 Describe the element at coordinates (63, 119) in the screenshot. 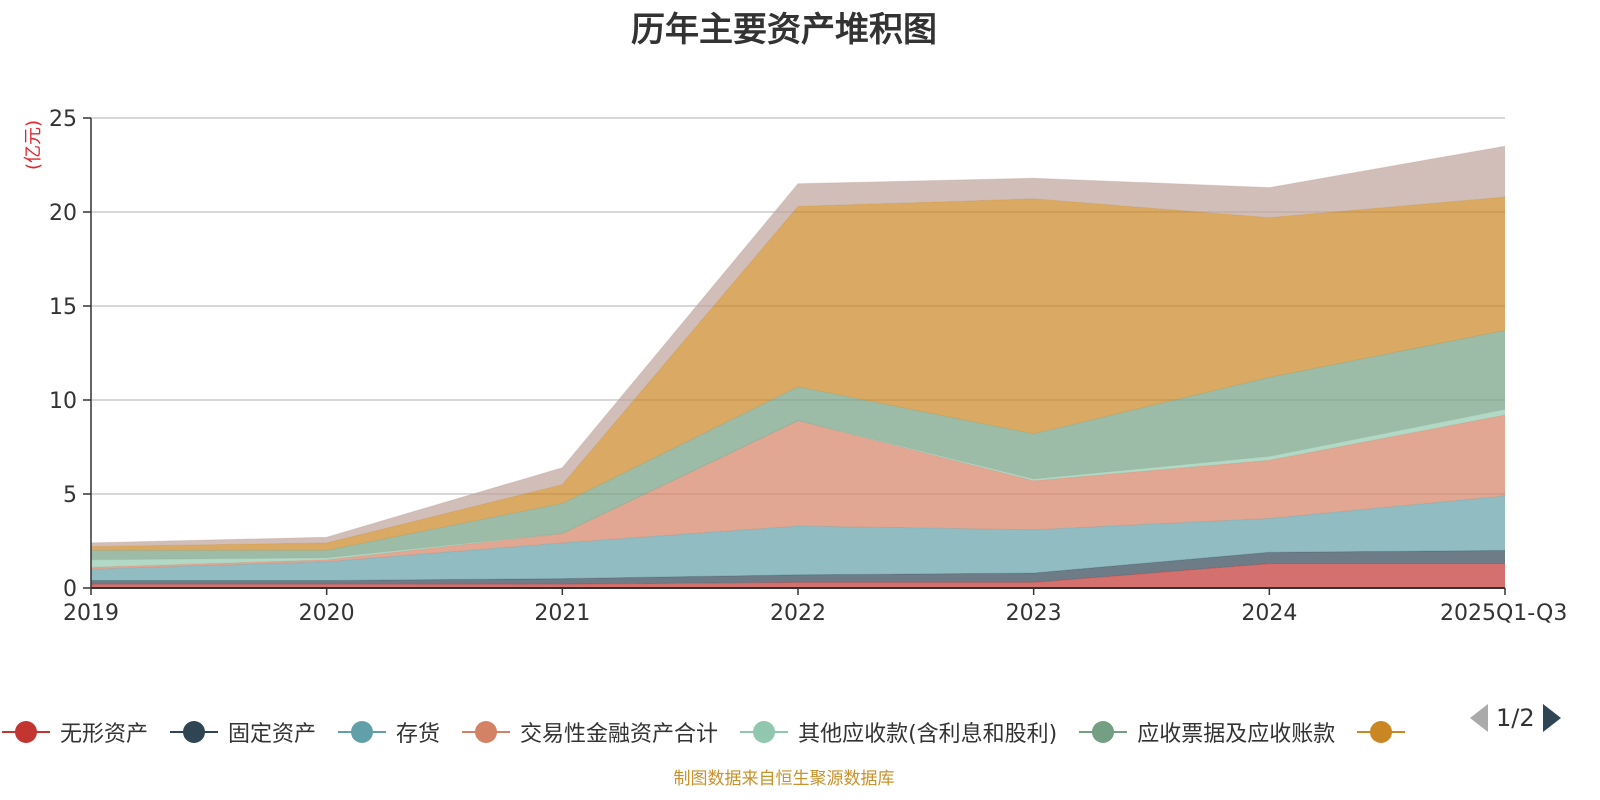

I see `y-tick-label: 25` at that location.